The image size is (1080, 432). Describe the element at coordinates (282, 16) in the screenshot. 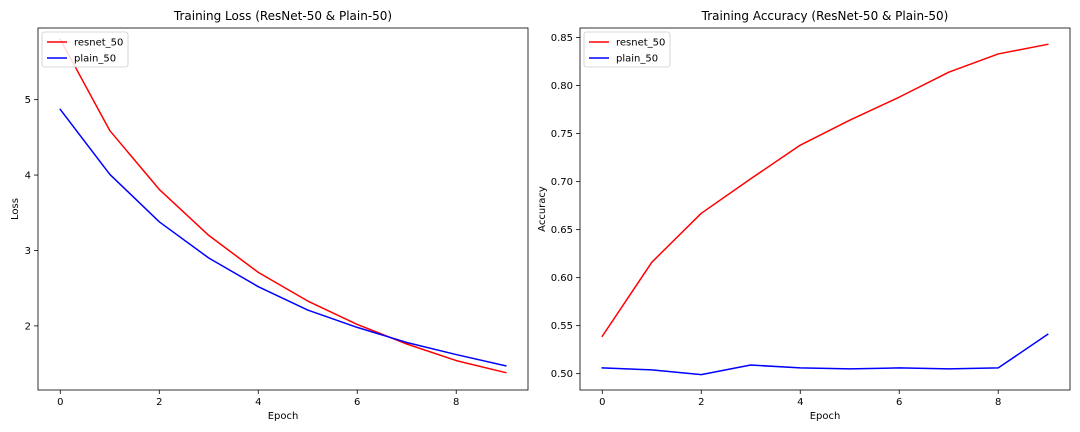

I see `chart-title: Training Loss (ResNet-50 & Plain-50)` at that location.